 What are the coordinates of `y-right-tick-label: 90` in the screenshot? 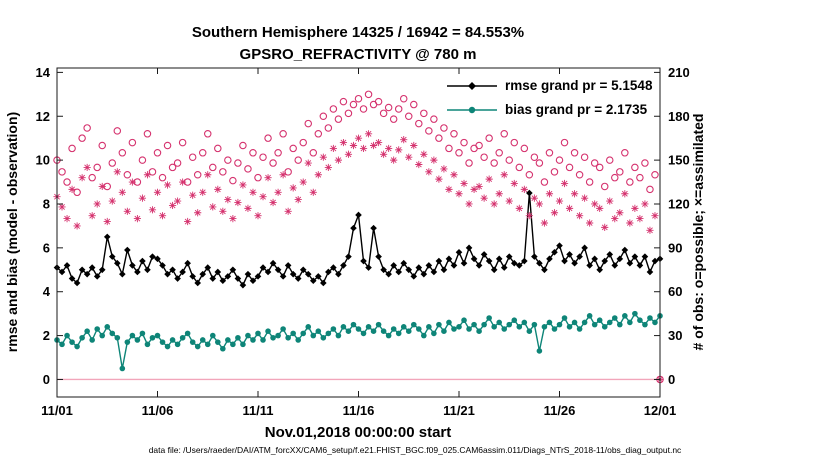 It's located at (675, 247).